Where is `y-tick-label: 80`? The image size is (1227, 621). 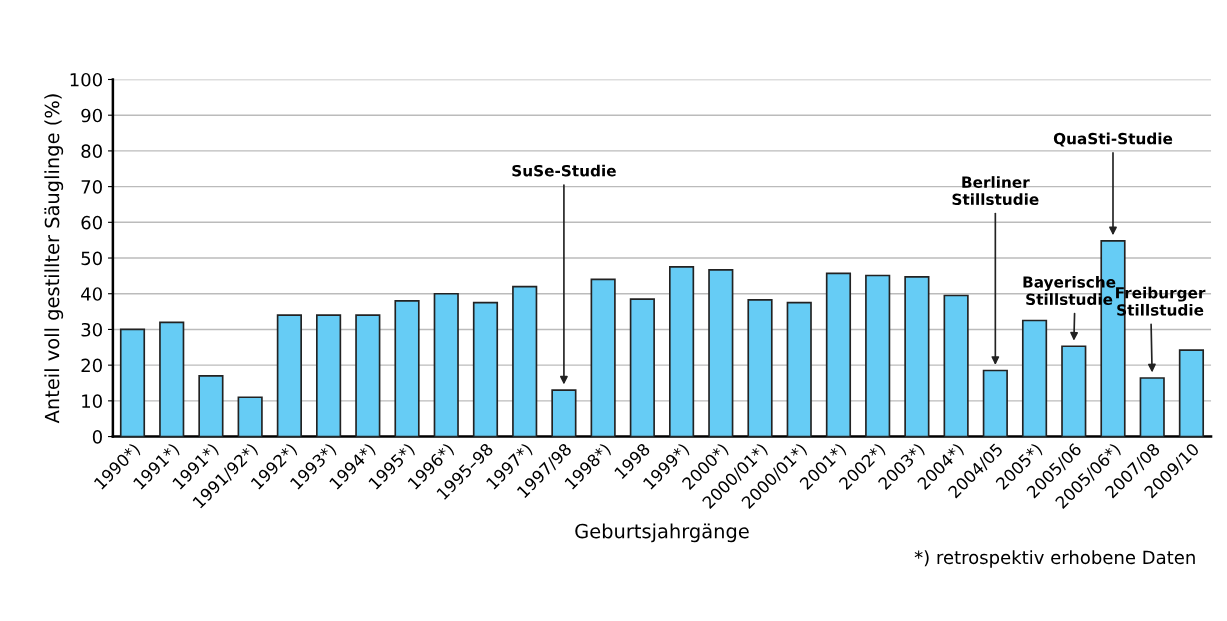 y-tick-label: 80 is located at coordinates (91, 151).